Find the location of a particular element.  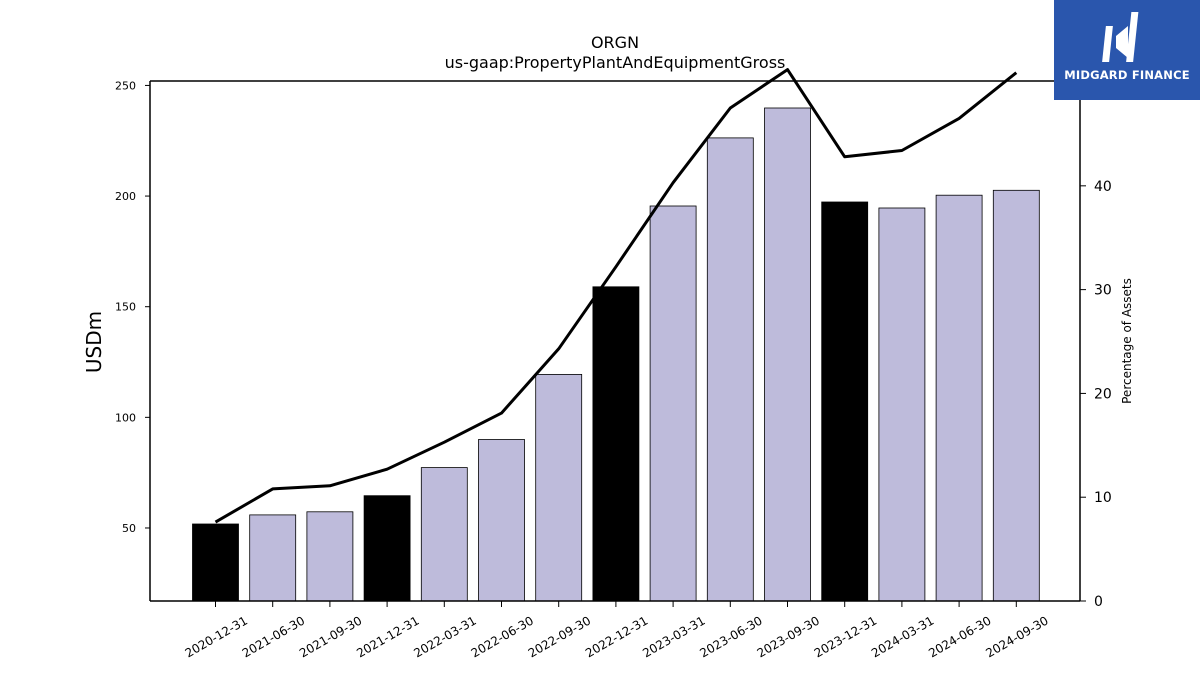

y-tick-label: 250 is located at coordinates (125, 85).